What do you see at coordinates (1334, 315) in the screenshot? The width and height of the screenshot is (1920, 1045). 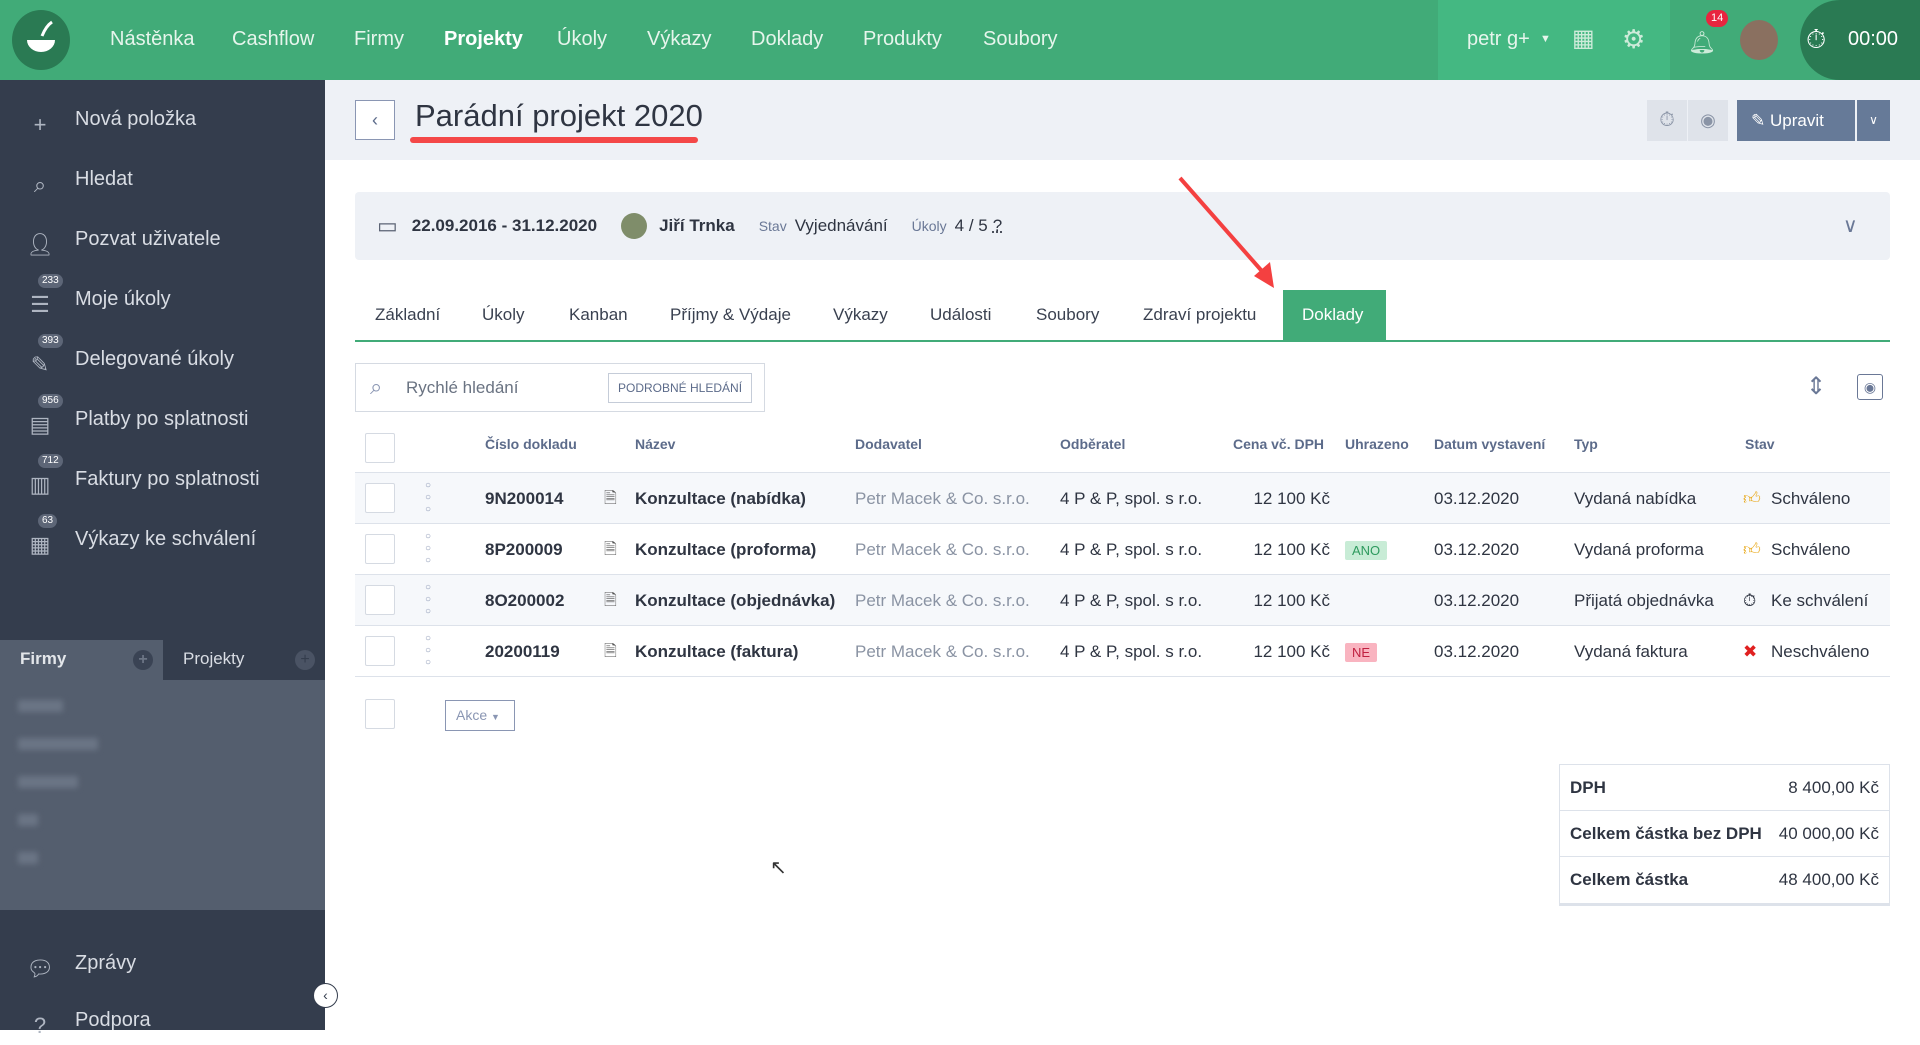 I see `tab-doklady: Doklady` at bounding box center [1334, 315].